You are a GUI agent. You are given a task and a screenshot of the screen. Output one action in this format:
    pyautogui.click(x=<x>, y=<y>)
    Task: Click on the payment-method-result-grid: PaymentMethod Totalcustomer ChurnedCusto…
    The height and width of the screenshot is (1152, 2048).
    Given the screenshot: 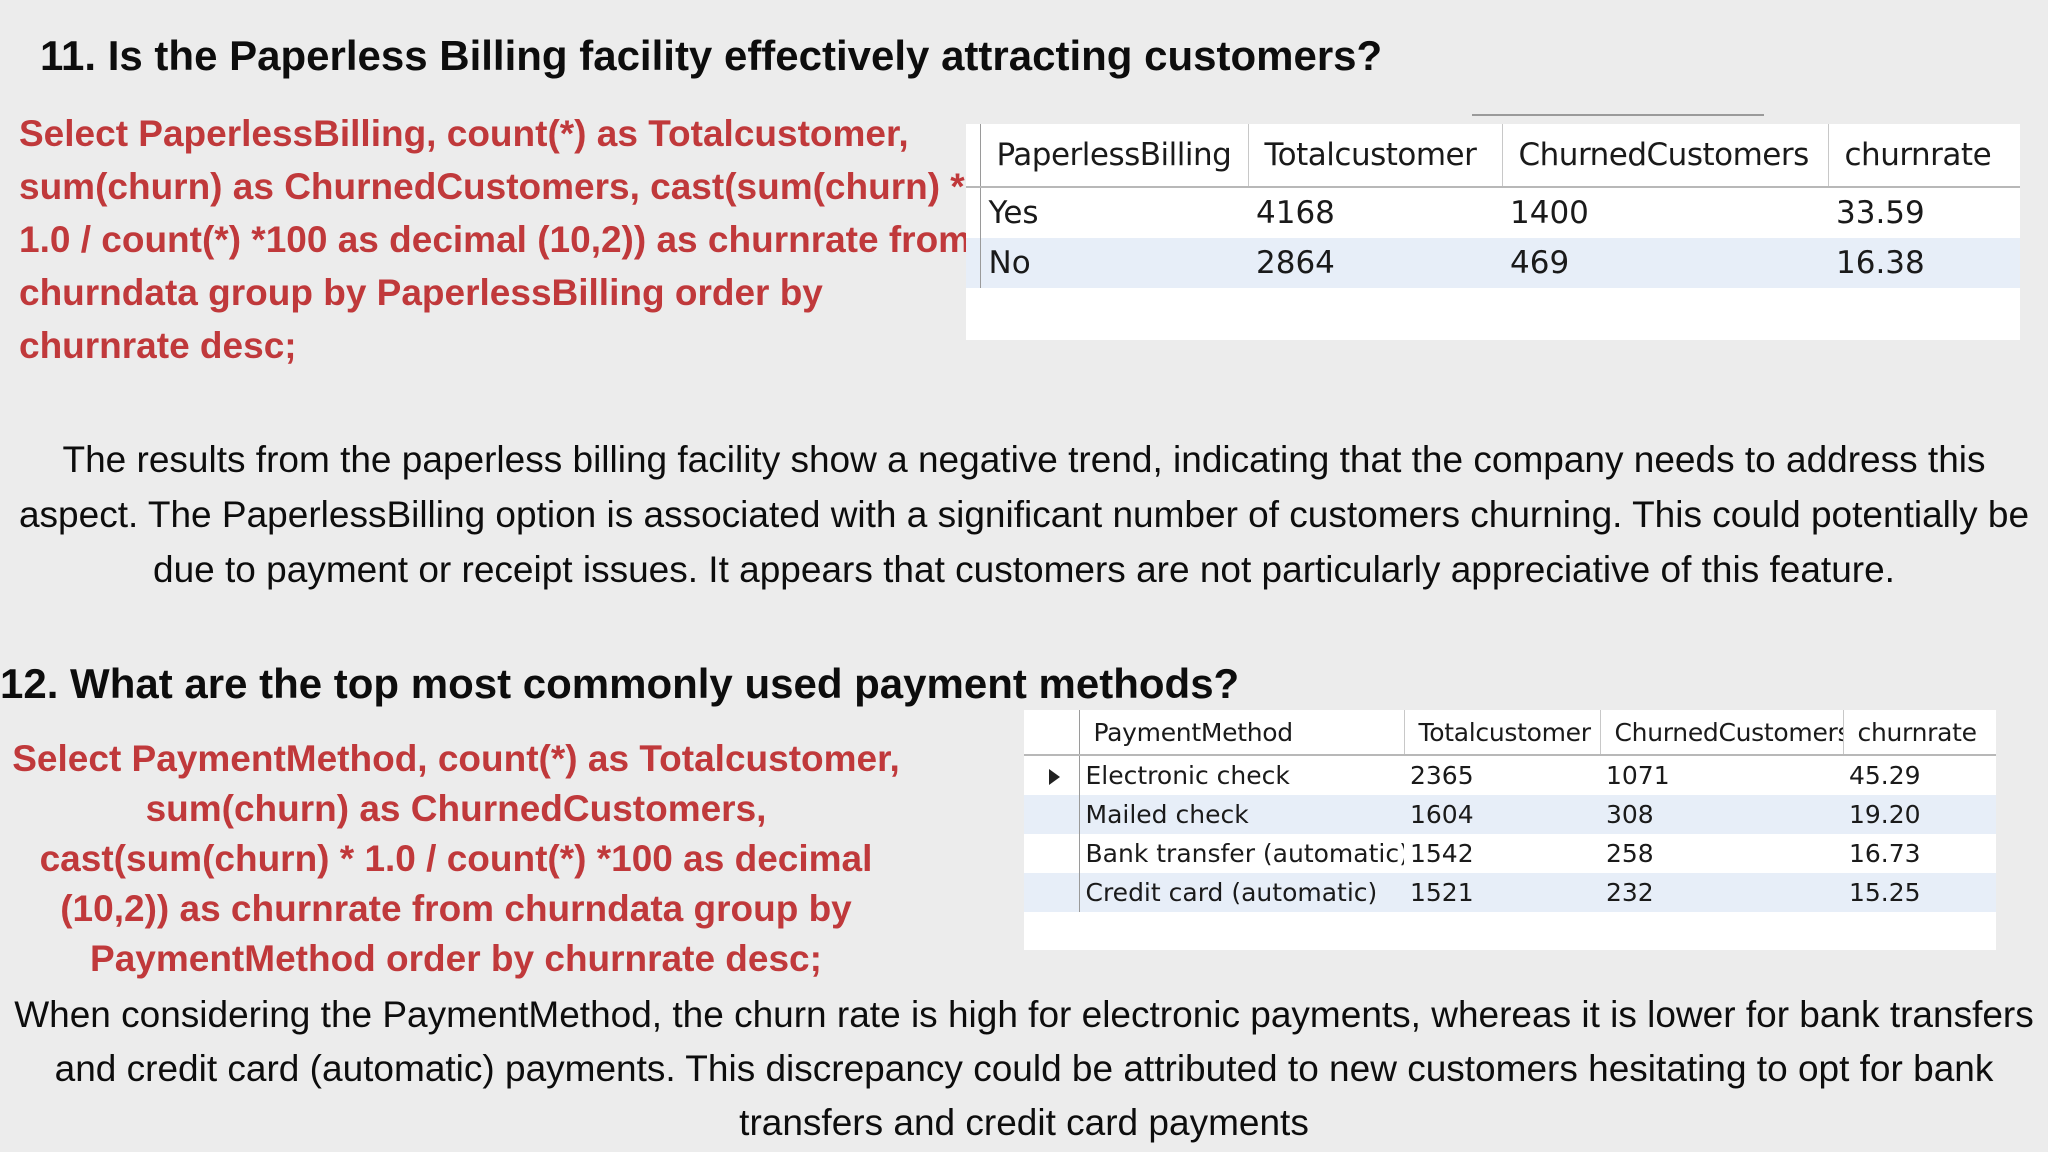 What is the action you would take?
    pyautogui.click(x=1510, y=830)
    